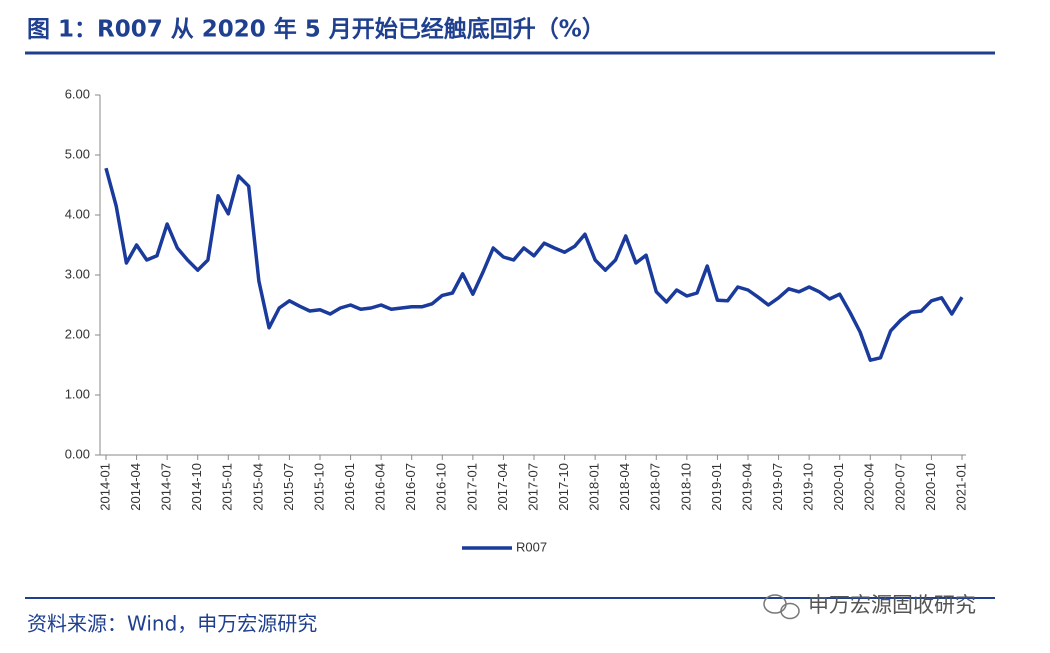 This screenshot has height=653, width=1050. What do you see at coordinates (316, 29) in the screenshot?
I see `chart-title: 图 1：R007 从 2020 年 5 月开始已经触底回升（%）` at bounding box center [316, 29].